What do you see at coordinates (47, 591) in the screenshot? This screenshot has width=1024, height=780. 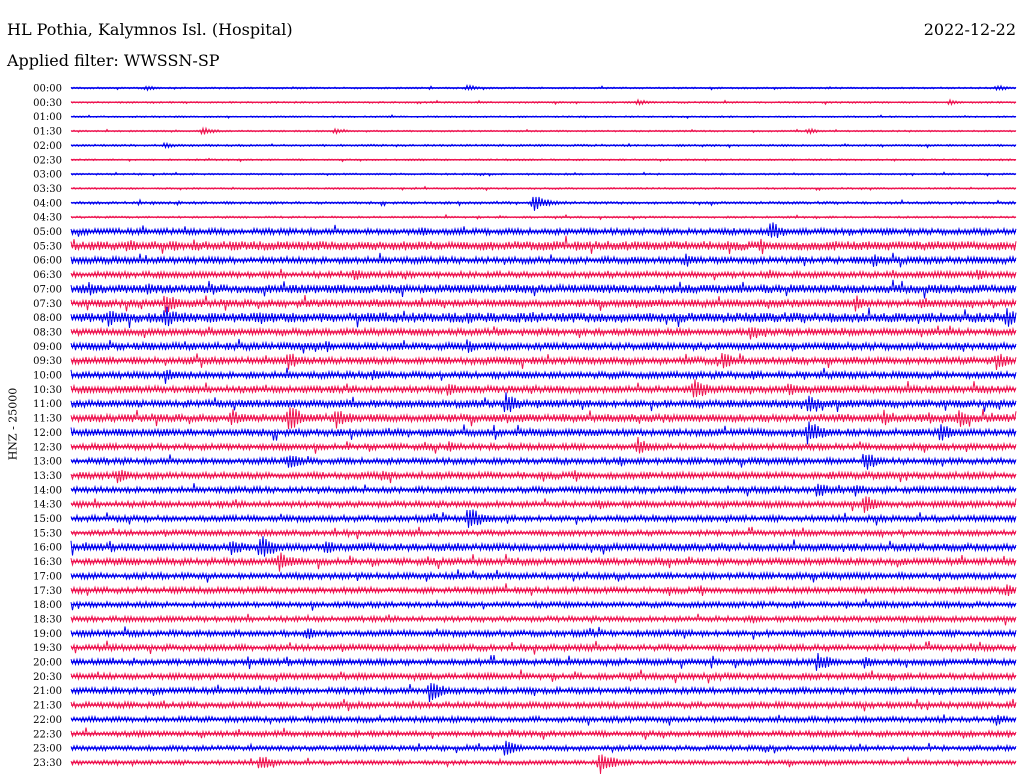 I see `time-tick-label: 17:30` at bounding box center [47, 591].